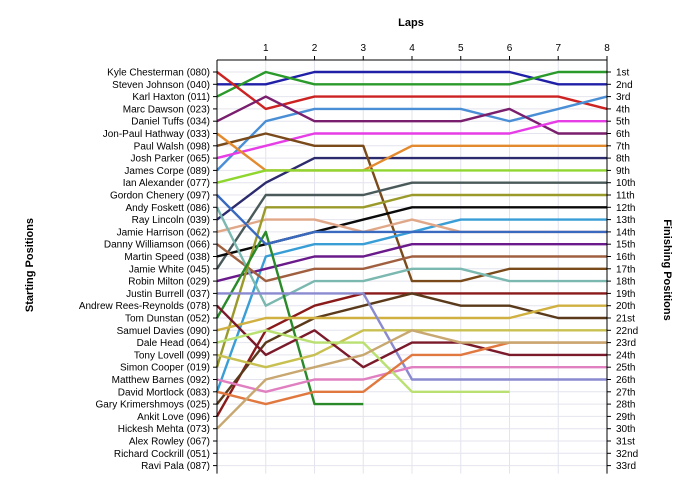  Describe the element at coordinates (625, 196) in the screenshot. I see `finish-label: 11th` at that location.